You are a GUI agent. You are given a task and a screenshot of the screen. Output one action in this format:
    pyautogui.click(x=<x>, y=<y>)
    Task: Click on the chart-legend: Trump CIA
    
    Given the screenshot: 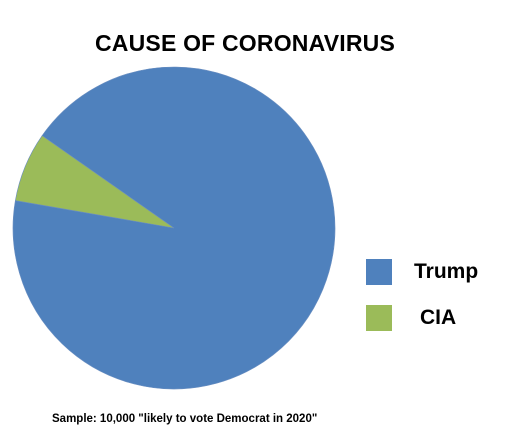 What is the action you would take?
    pyautogui.click(x=422, y=304)
    